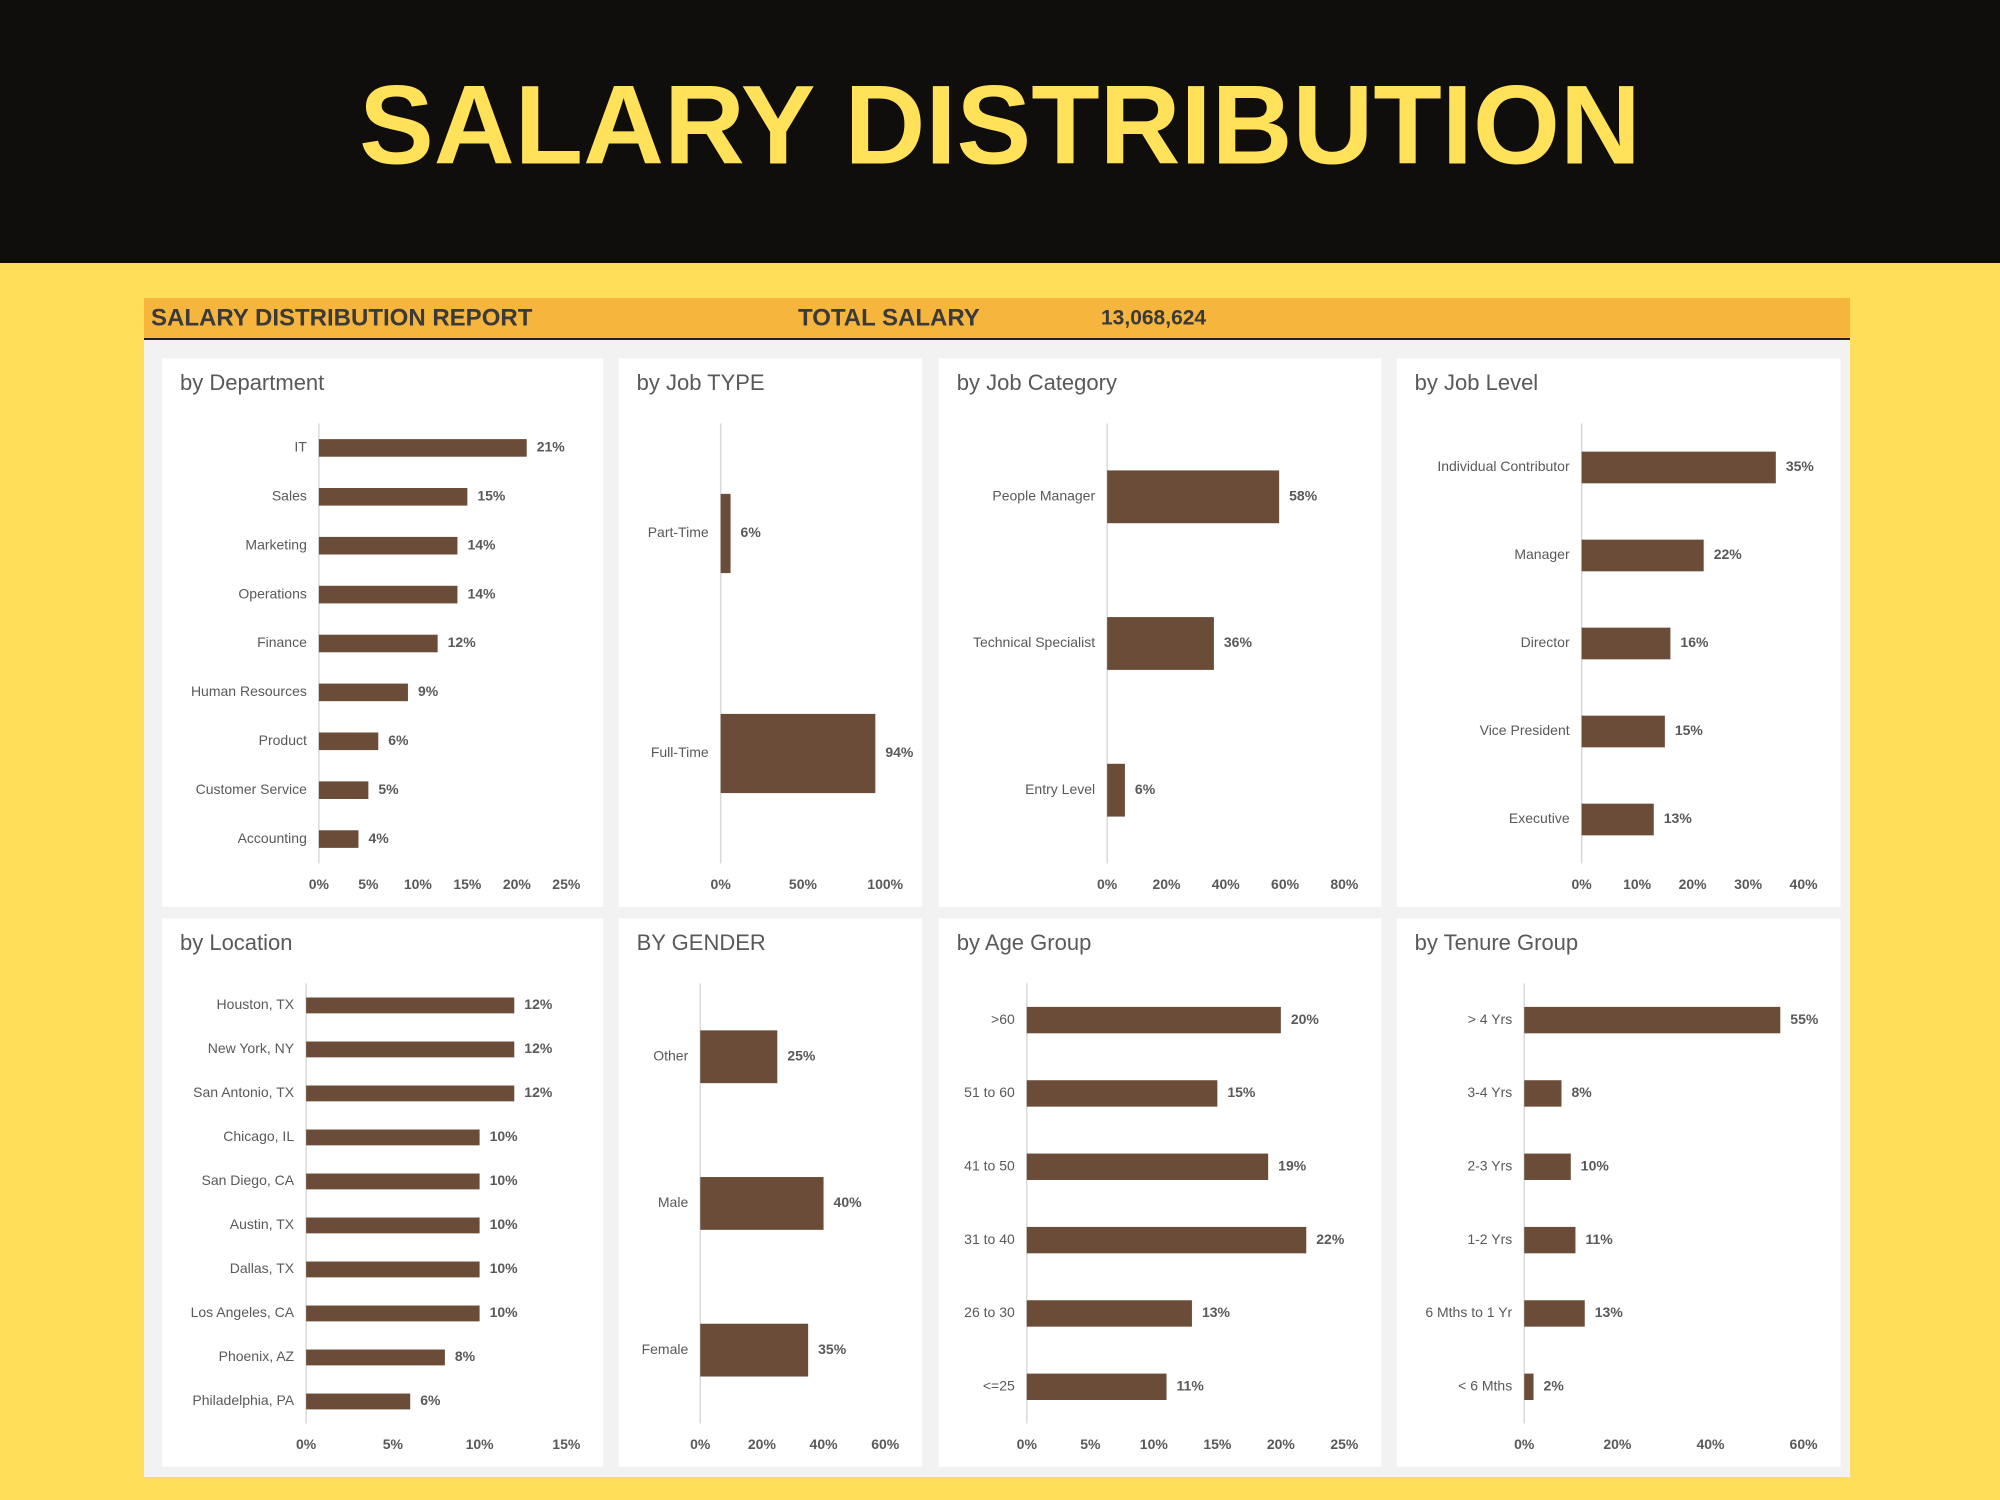  What do you see at coordinates (1305, 1019) in the screenshot?
I see `value-label: 20%` at bounding box center [1305, 1019].